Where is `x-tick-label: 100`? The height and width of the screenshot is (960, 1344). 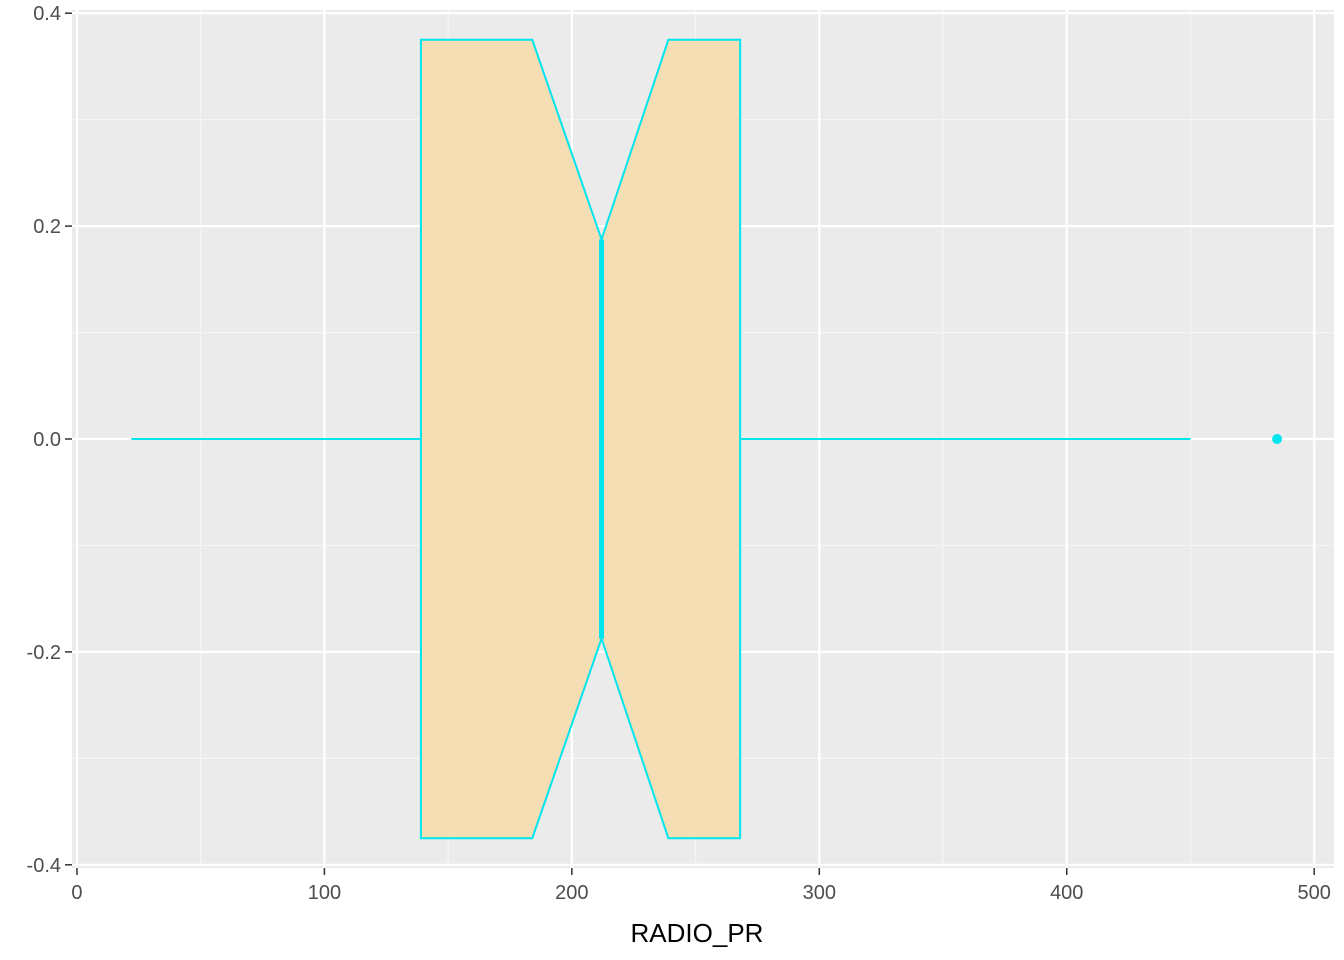 x-tick-label: 100 is located at coordinates (324, 893).